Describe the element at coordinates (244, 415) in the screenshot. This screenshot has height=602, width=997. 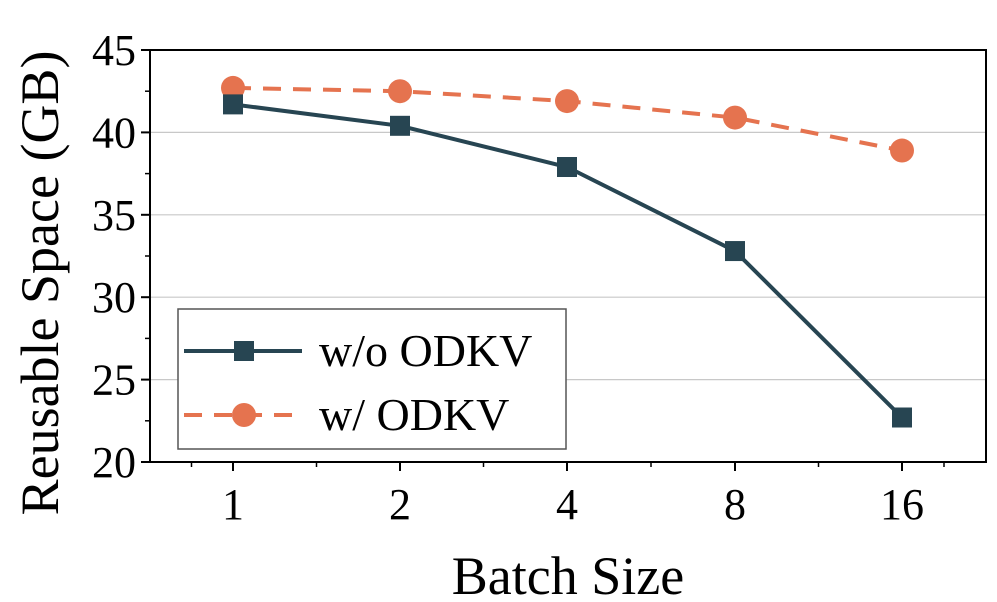
I see `legend-marker-circle` at that location.